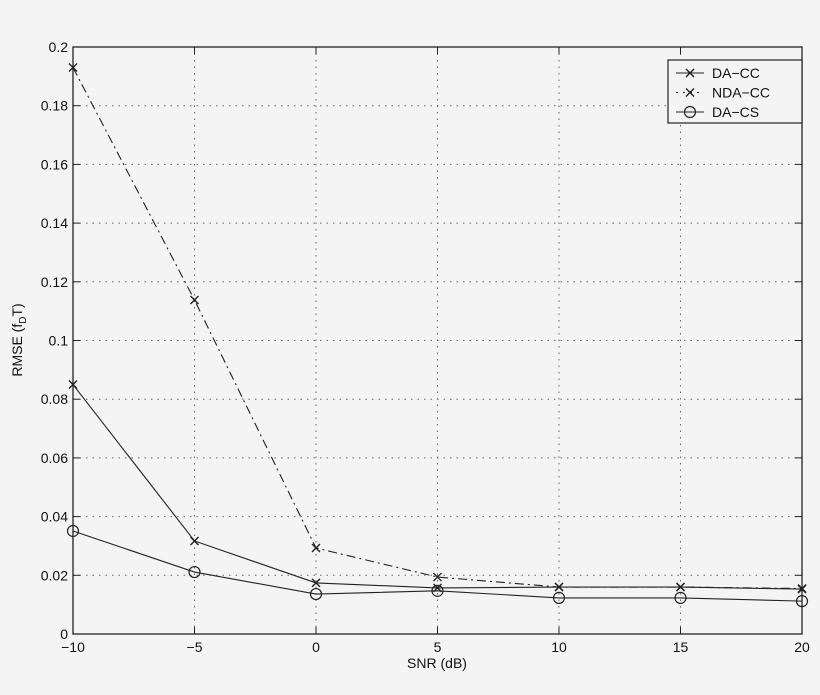 Image resolution: width=820 pixels, height=695 pixels. Describe the element at coordinates (73, 647) in the screenshot. I see `x-tick-label: −10` at that location.